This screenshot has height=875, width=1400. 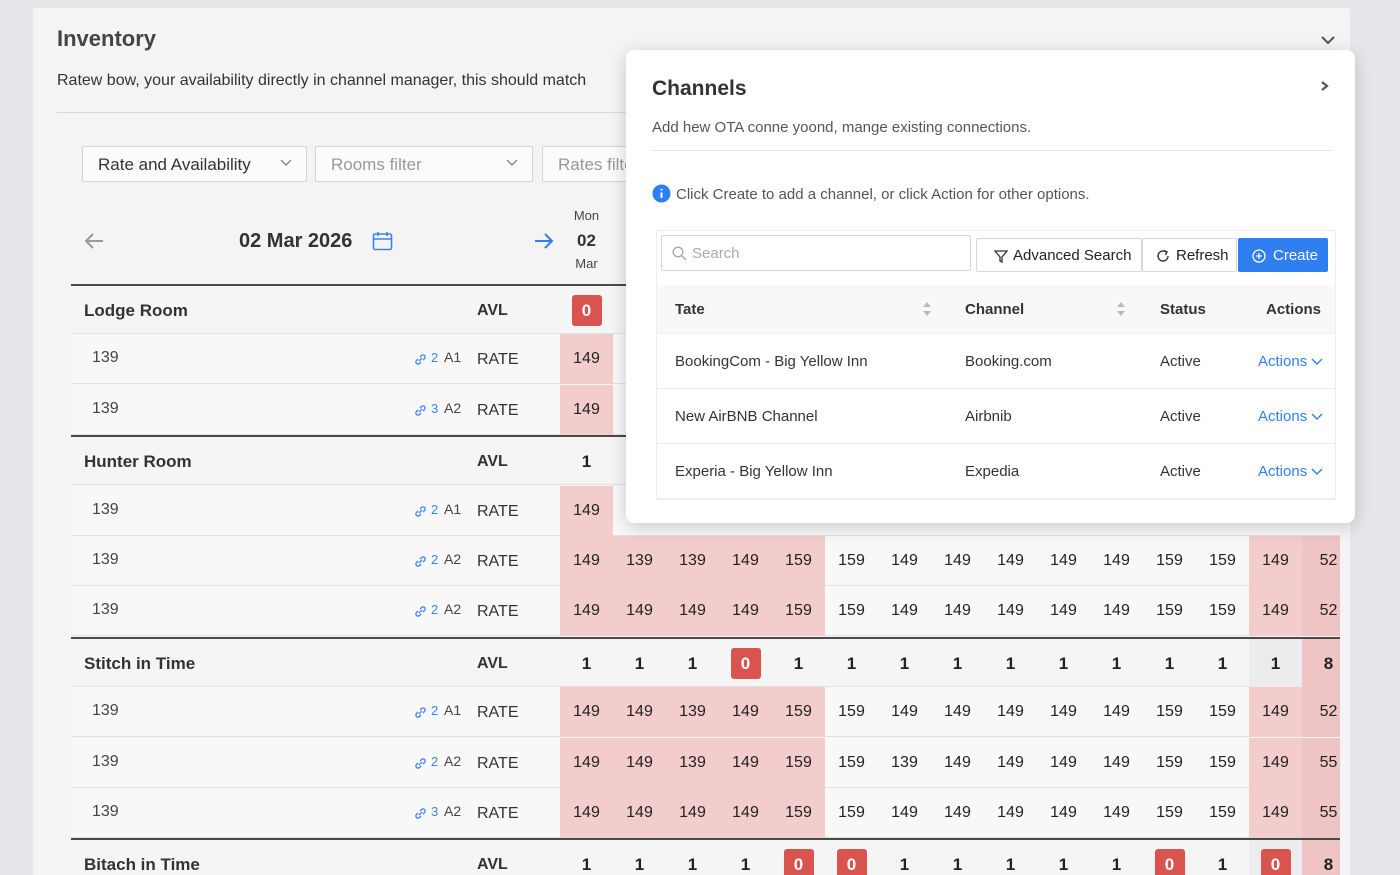 I want to click on column-header: Status, so click(x=1183, y=309).